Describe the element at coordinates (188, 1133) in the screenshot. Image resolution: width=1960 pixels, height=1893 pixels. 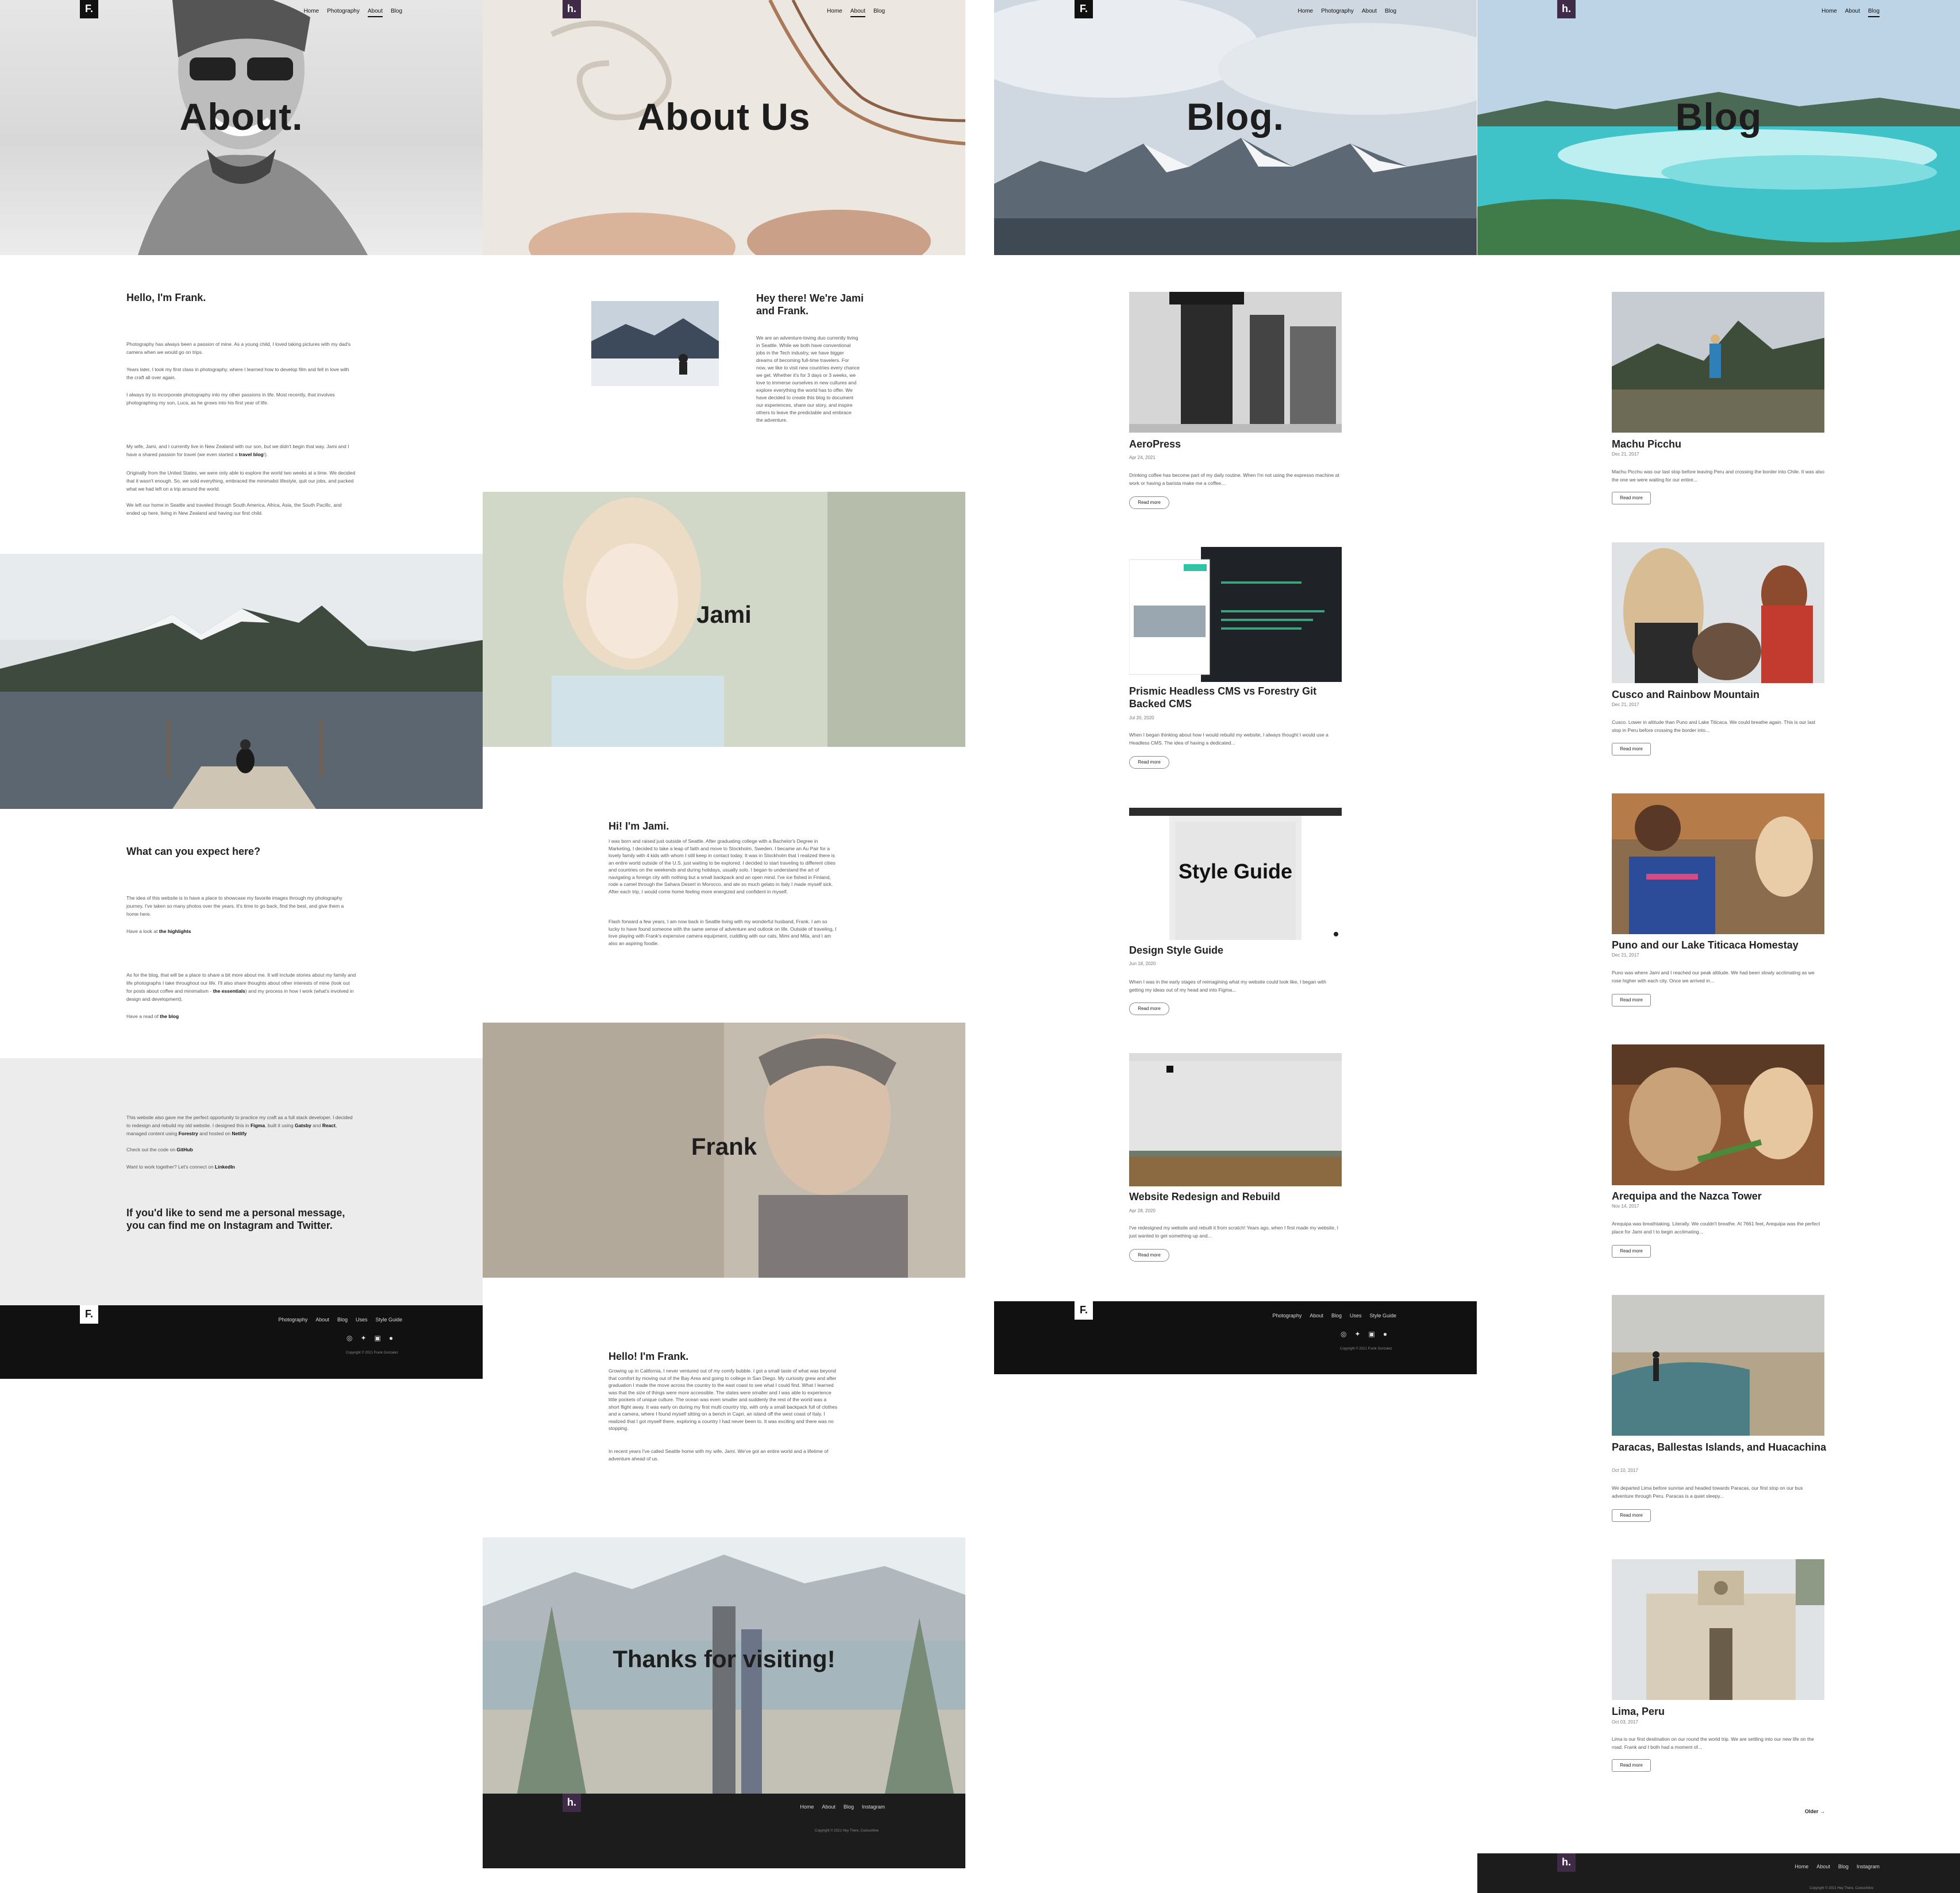
I see `forestry-link: Forestry` at that location.